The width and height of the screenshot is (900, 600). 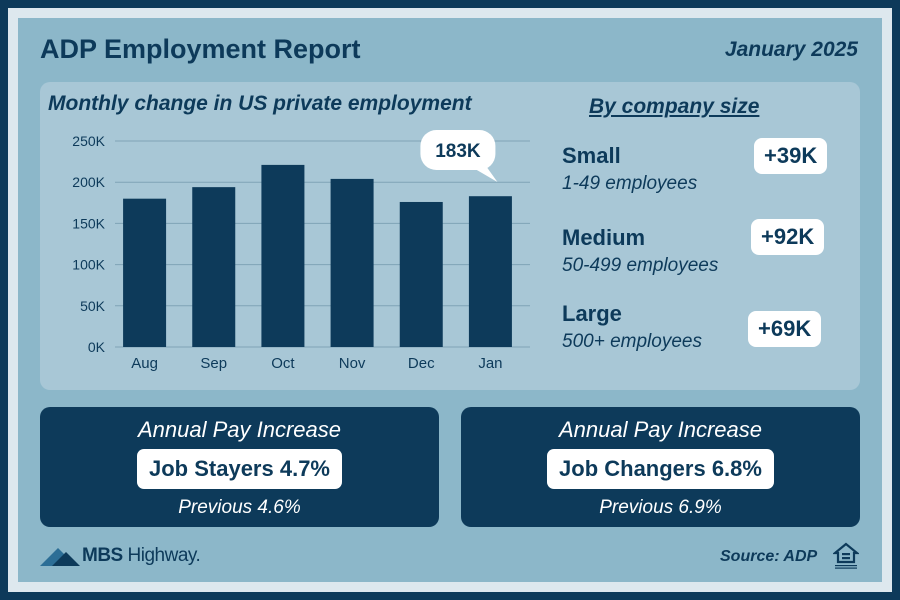 What do you see at coordinates (260, 103) in the screenshot?
I see `chart-title: Monthly change in US private employment` at bounding box center [260, 103].